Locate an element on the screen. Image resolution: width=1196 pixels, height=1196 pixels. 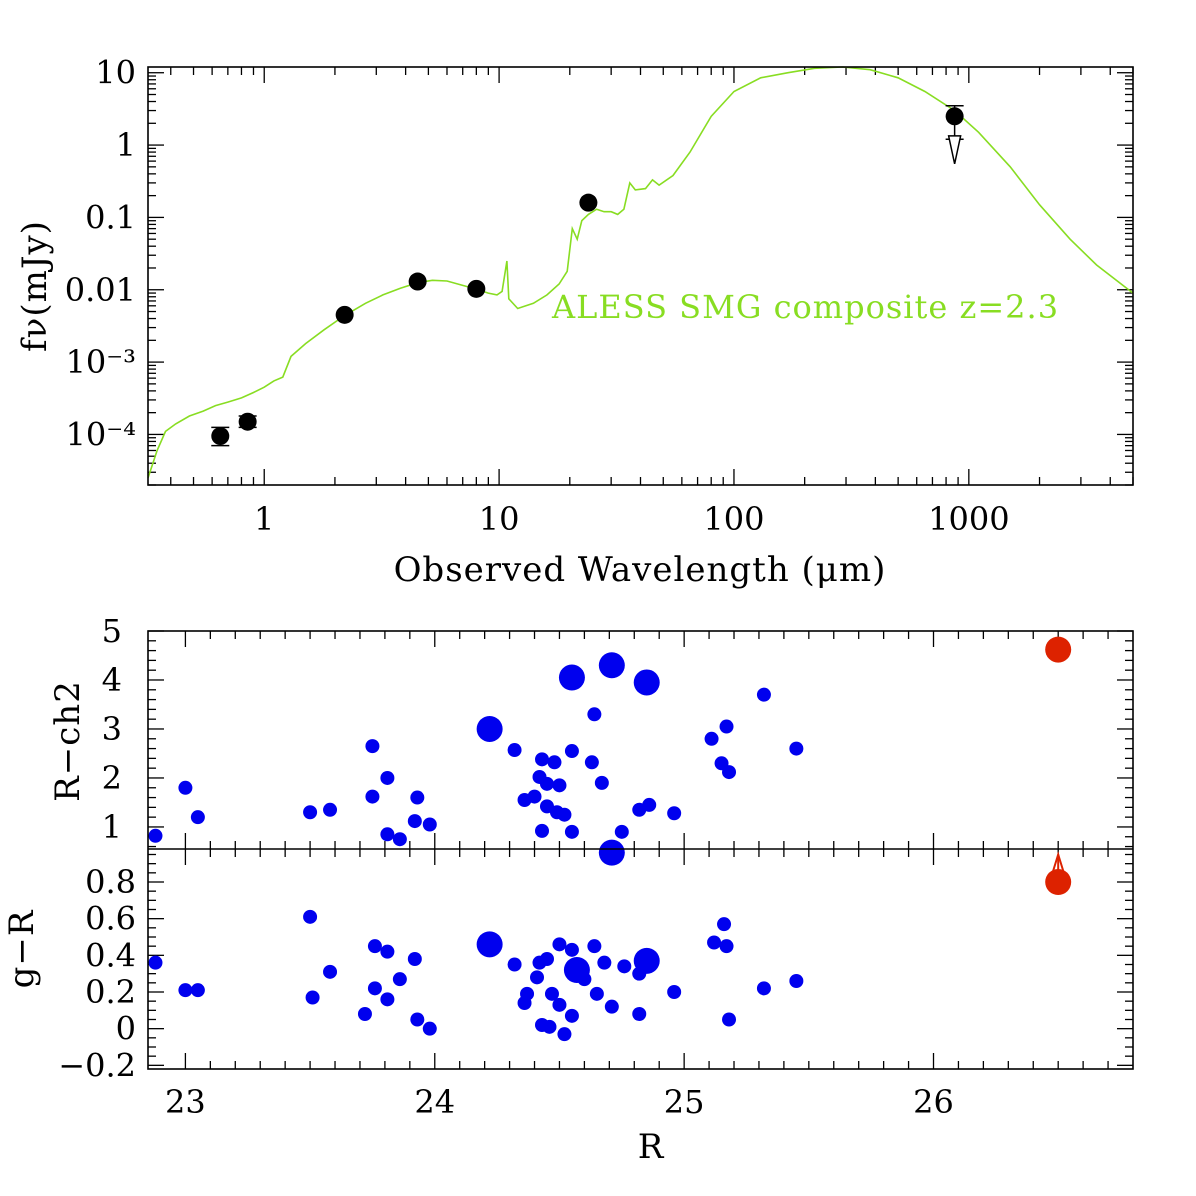
g-r-y-axis-title: g−R is located at coordinates (22, 948).